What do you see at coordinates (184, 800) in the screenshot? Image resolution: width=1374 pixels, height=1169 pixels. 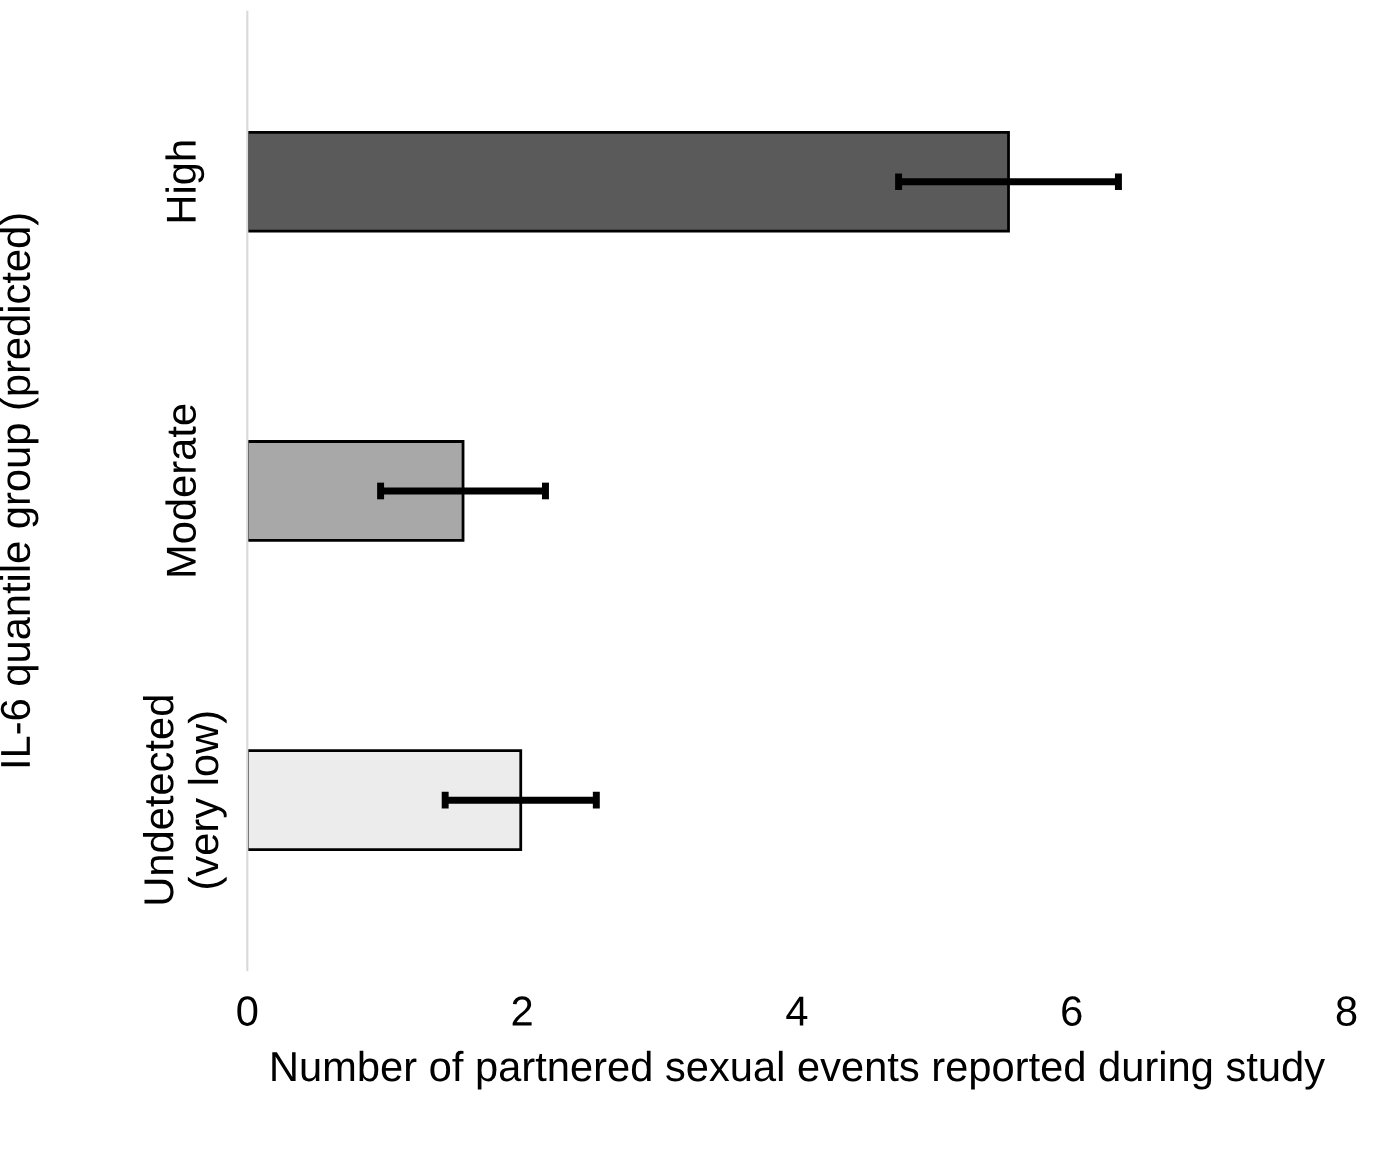 I see `y-tick-label: Undetected (very low)` at bounding box center [184, 800].